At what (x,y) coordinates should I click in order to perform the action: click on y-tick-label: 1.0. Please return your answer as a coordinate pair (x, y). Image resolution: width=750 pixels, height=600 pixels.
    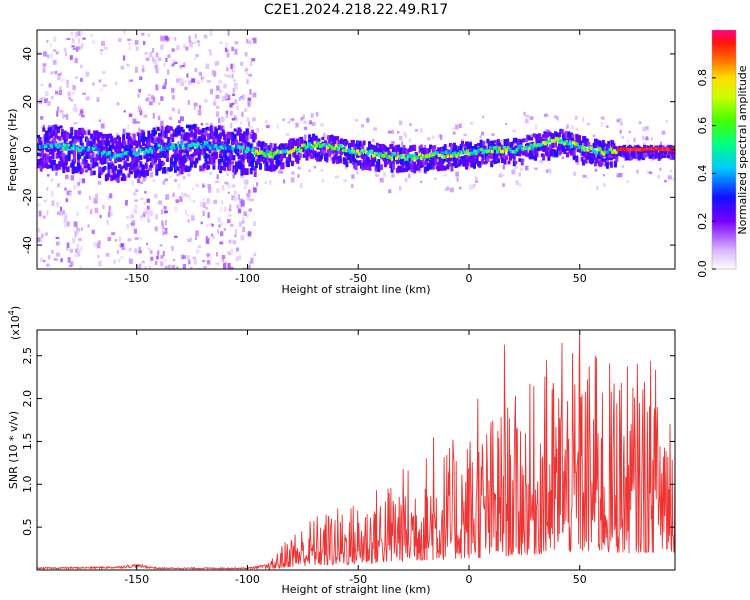
    Looking at the image, I should click on (27, 485).